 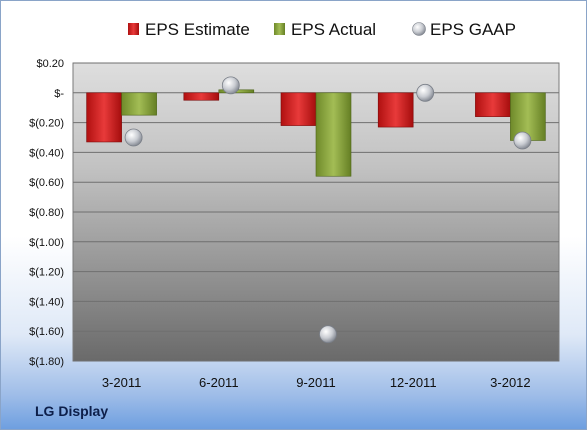 What do you see at coordinates (122, 382) in the screenshot?
I see `x-category-label: 3-2011` at bounding box center [122, 382].